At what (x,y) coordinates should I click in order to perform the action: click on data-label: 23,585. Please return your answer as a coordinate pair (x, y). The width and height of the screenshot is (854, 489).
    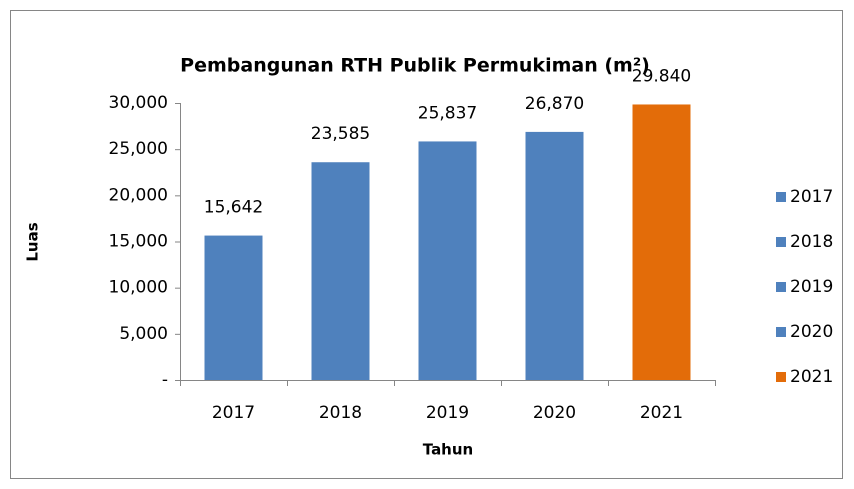
    Looking at the image, I should click on (340, 134).